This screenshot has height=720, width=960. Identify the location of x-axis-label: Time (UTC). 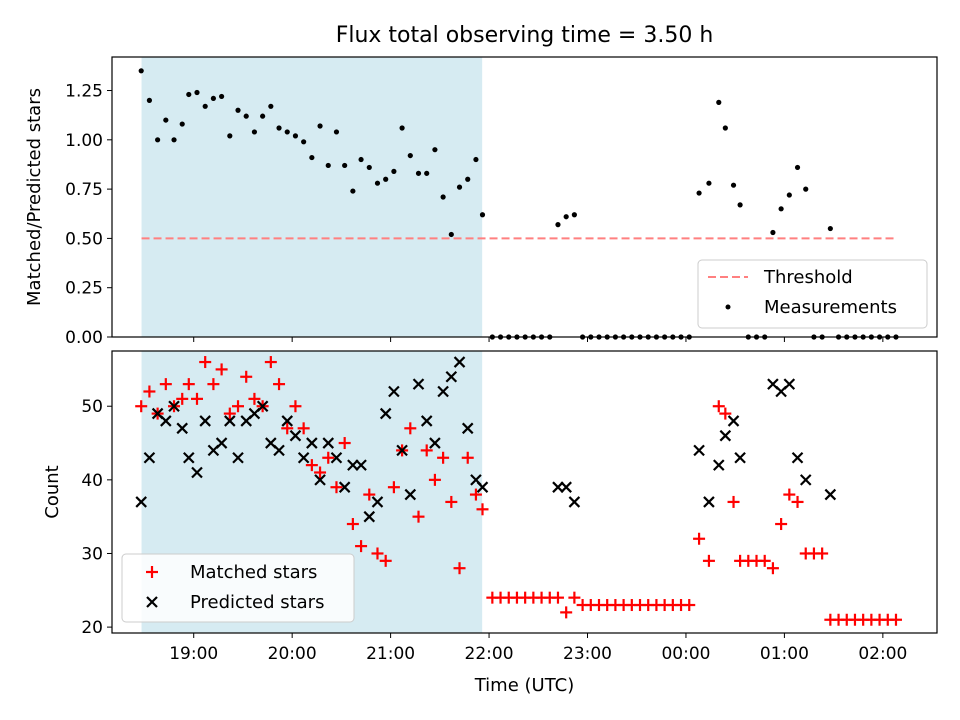
(524, 685).